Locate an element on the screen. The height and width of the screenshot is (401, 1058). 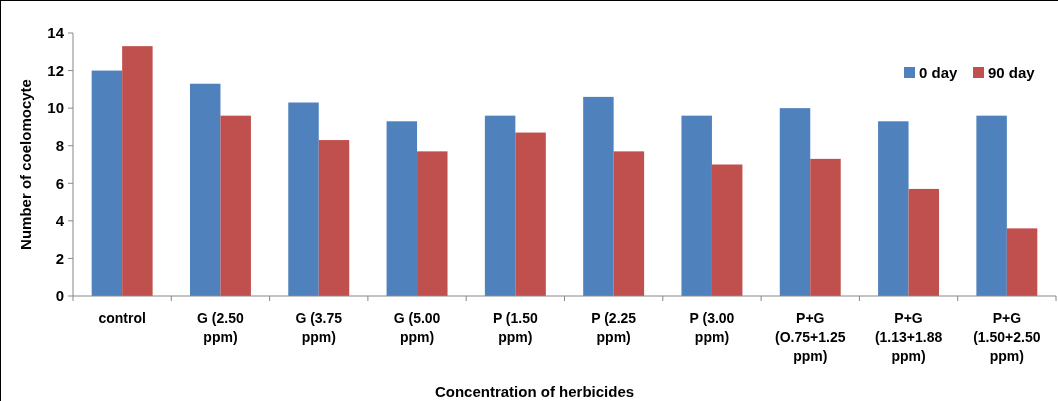
x-tick-label: G (5.00 ppm) is located at coordinates (417, 327).